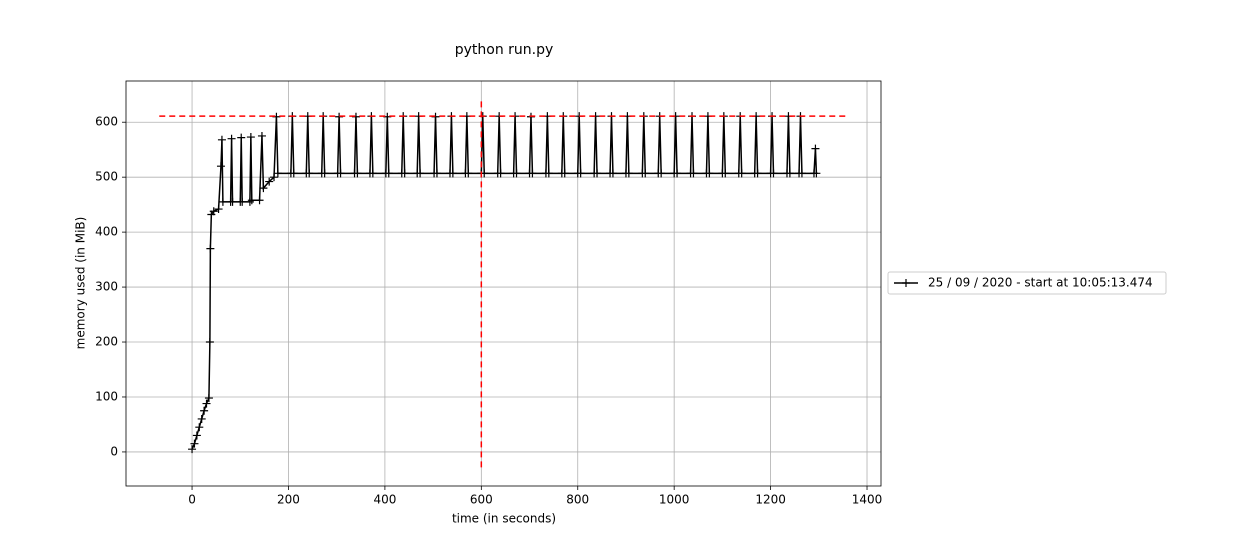 Image resolution: width=1260 pixels, height=540 pixels. Describe the element at coordinates (481, 500) in the screenshot. I see `x-tick-label: 600` at that location.